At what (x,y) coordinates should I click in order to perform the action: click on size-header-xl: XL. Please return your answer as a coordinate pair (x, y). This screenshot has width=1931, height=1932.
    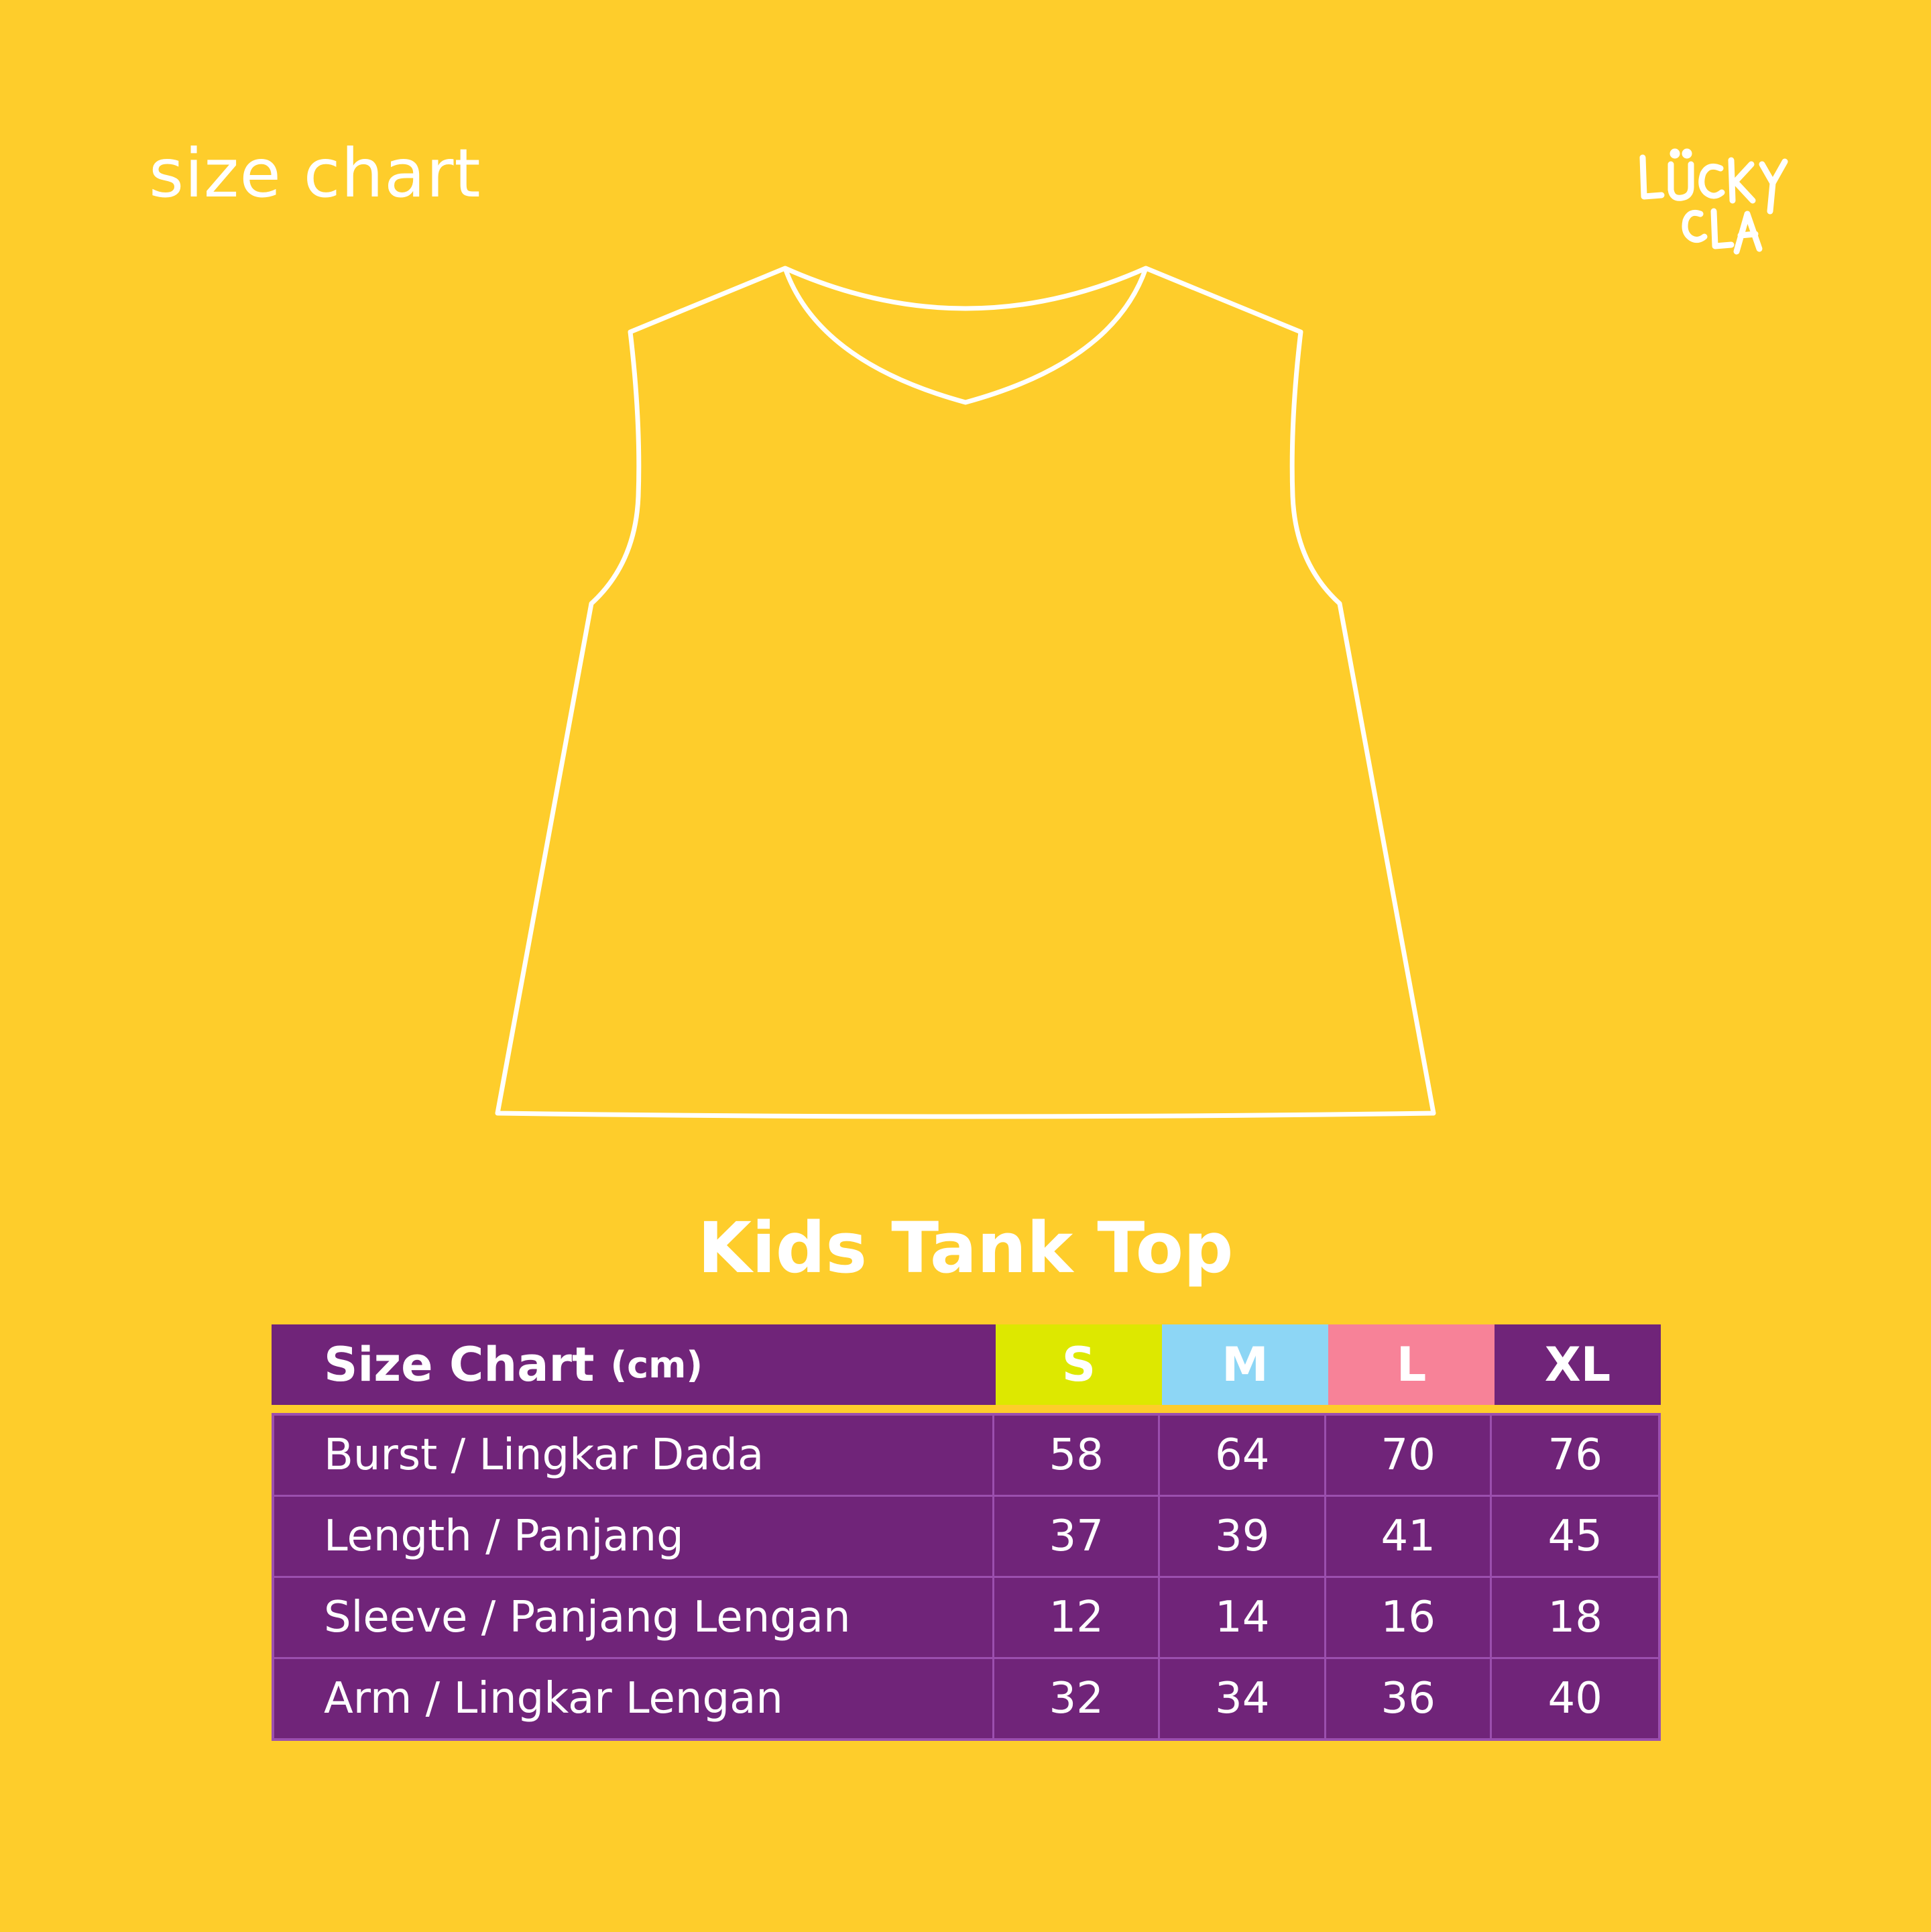
    Looking at the image, I should click on (1578, 1364).